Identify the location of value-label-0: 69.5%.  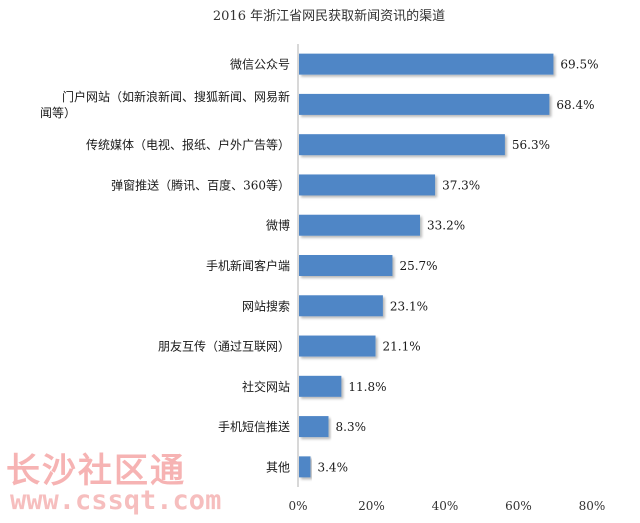
(579, 65).